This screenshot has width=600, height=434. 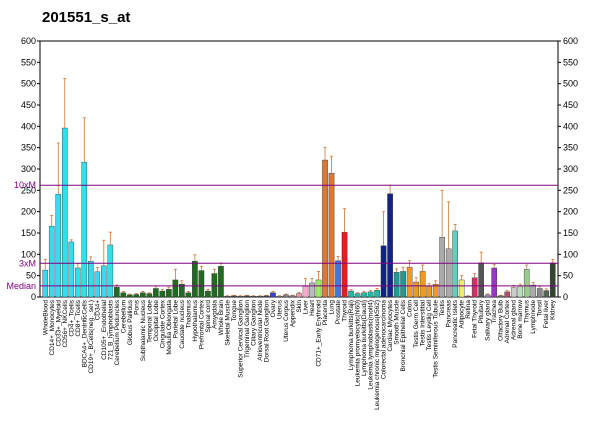 I want to click on y-tick-label: 600, so click(x=28, y=41).